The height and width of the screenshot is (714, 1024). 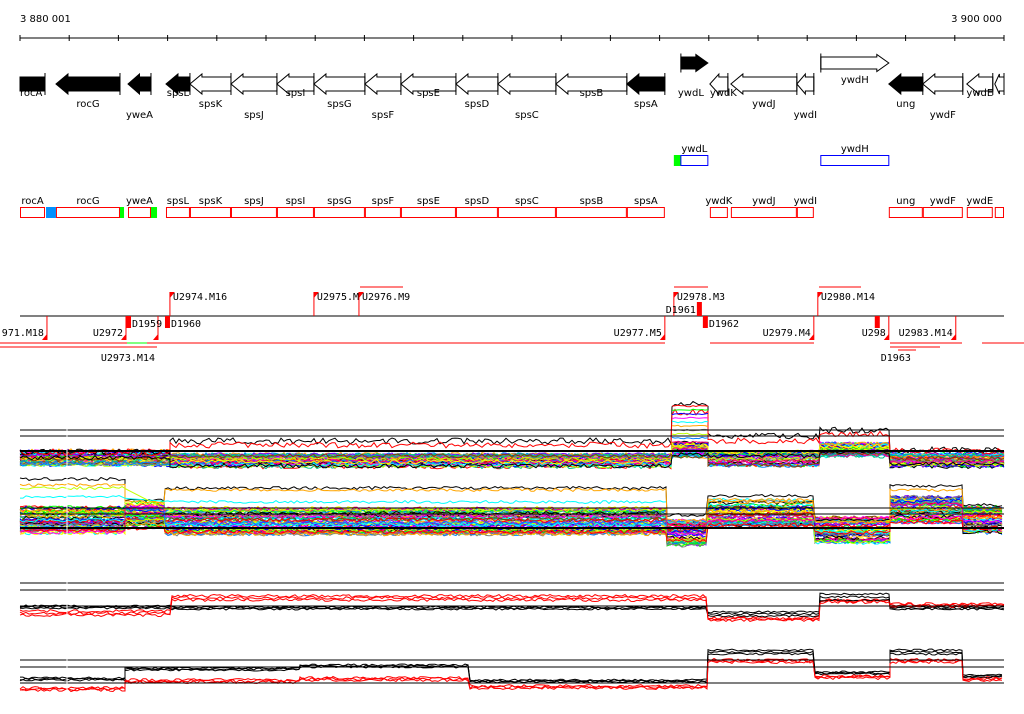 What do you see at coordinates (805, 96) in the screenshot?
I see `gene-ywdI: ywdI` at bounding box center [805, 96].